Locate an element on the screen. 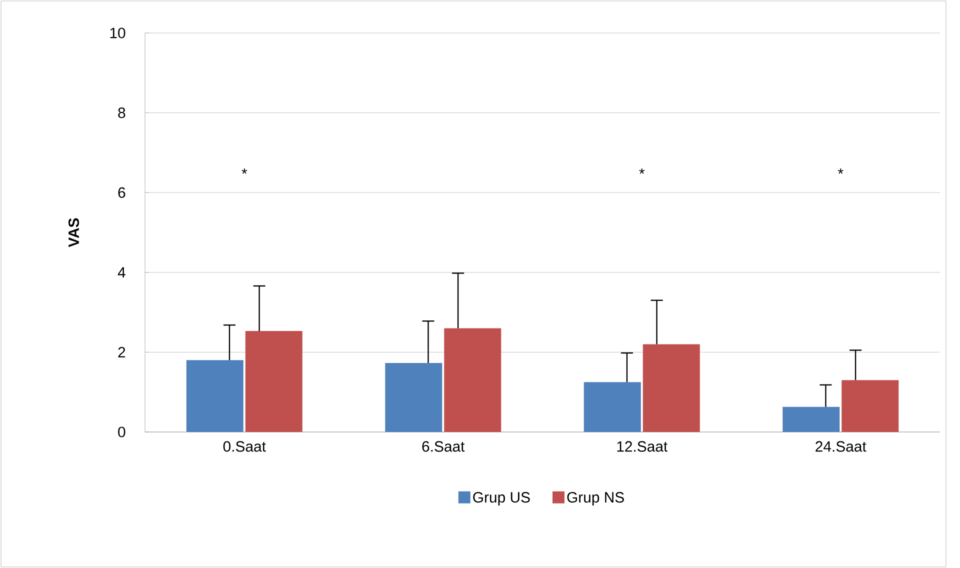 The width and height of the screenshot is (960, 568). x-tick-label: 0.Saat is located at coordinates (244, 446).